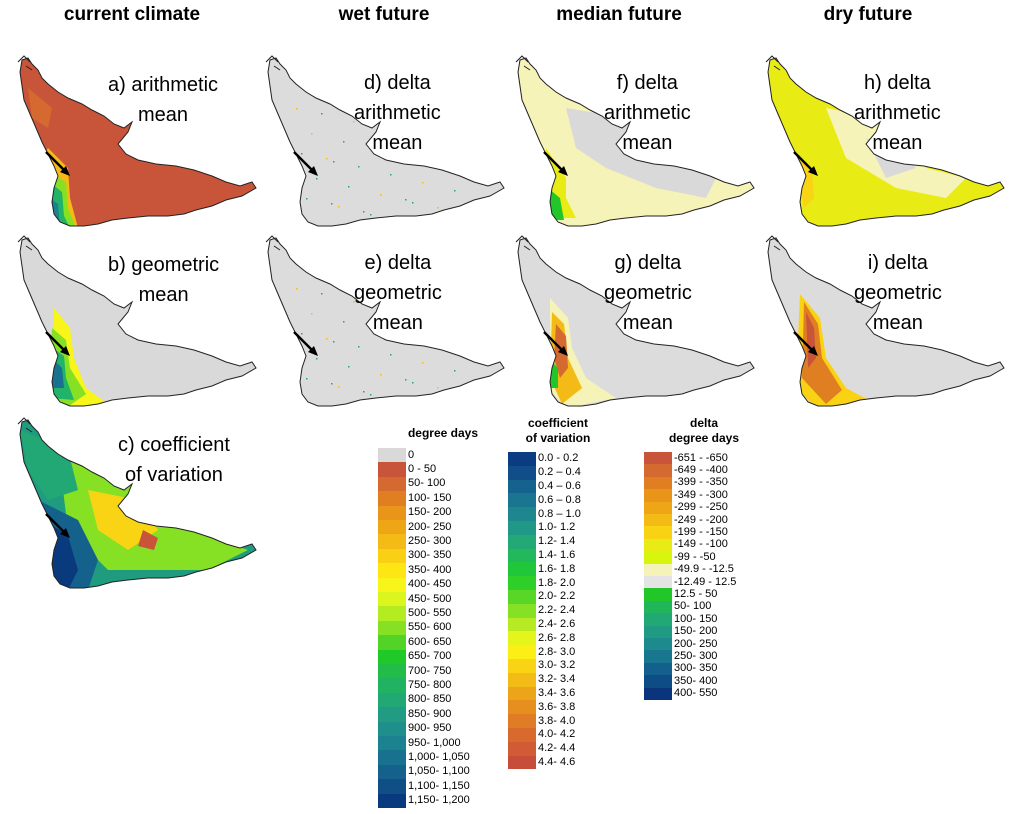 Image resolution: width=1024 pixels, height=814 pixels. Describe the element at coordinates (414, 628) in the screenshot. I see `legend-item: 550- 600` at that location.